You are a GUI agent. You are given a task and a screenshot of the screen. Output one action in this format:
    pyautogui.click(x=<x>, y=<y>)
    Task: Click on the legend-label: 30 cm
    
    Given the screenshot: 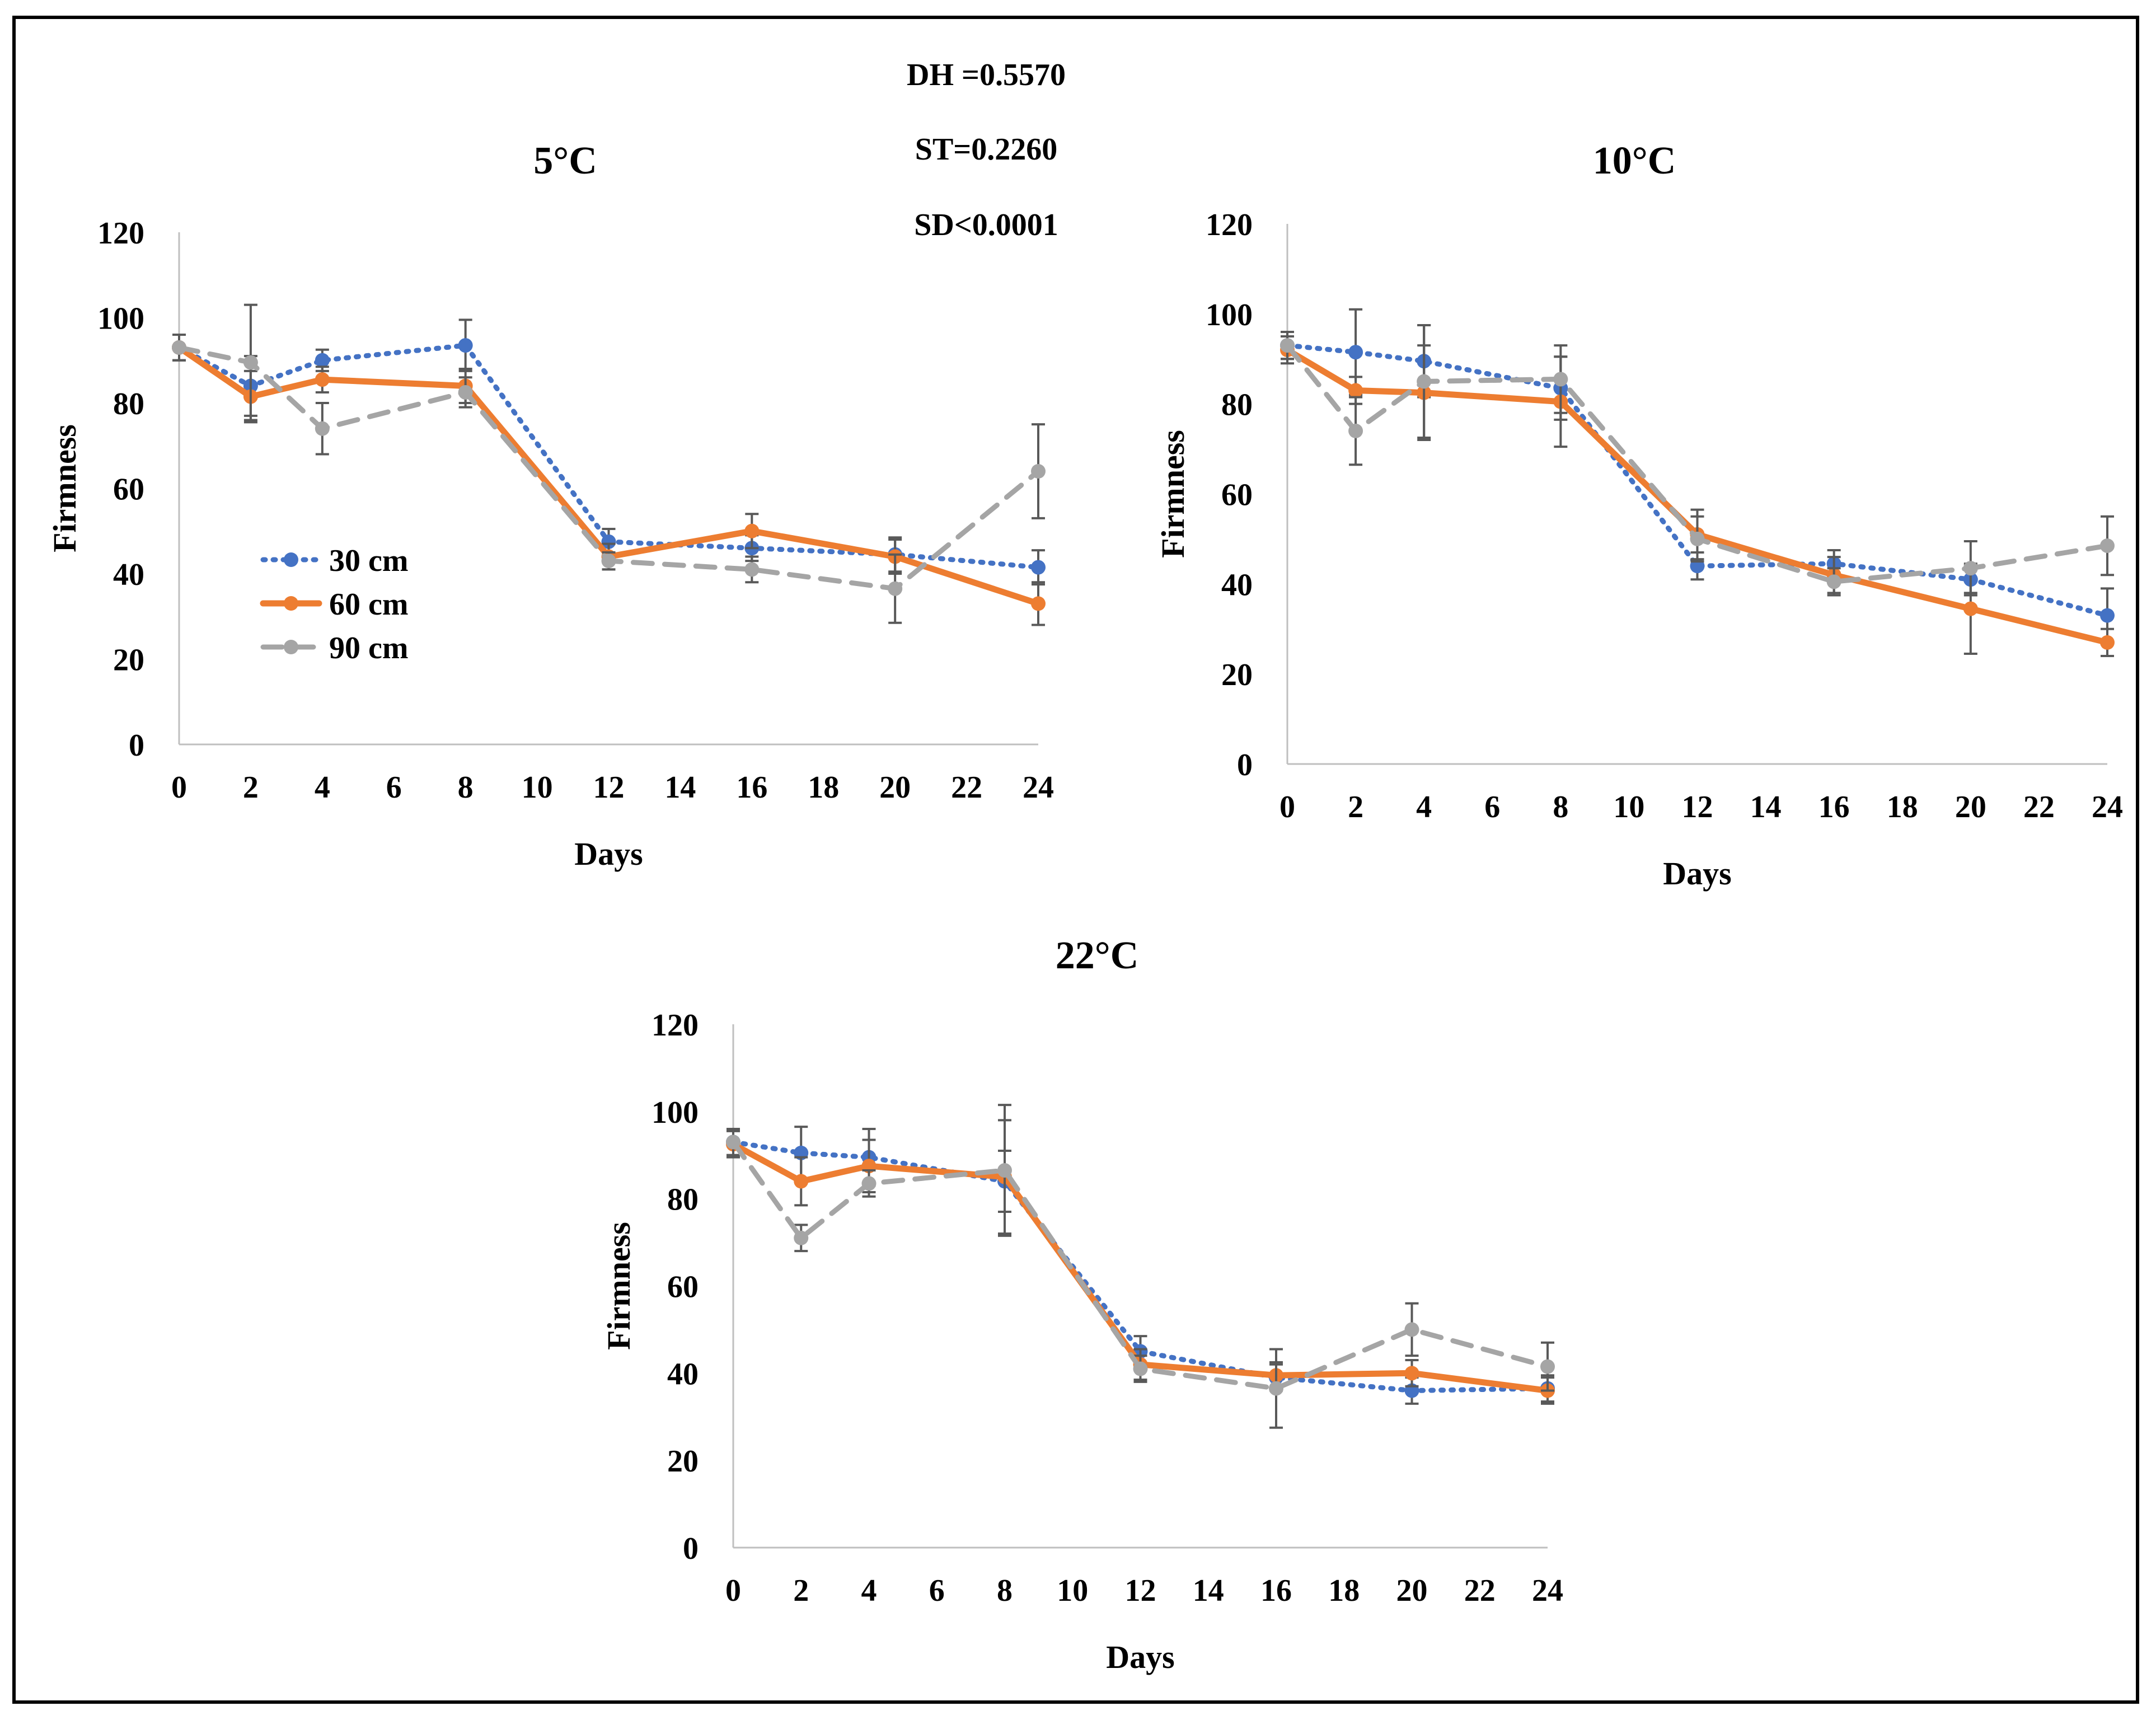 What is the action you would take?
    pyautogui.click(x=369, y=560)
    